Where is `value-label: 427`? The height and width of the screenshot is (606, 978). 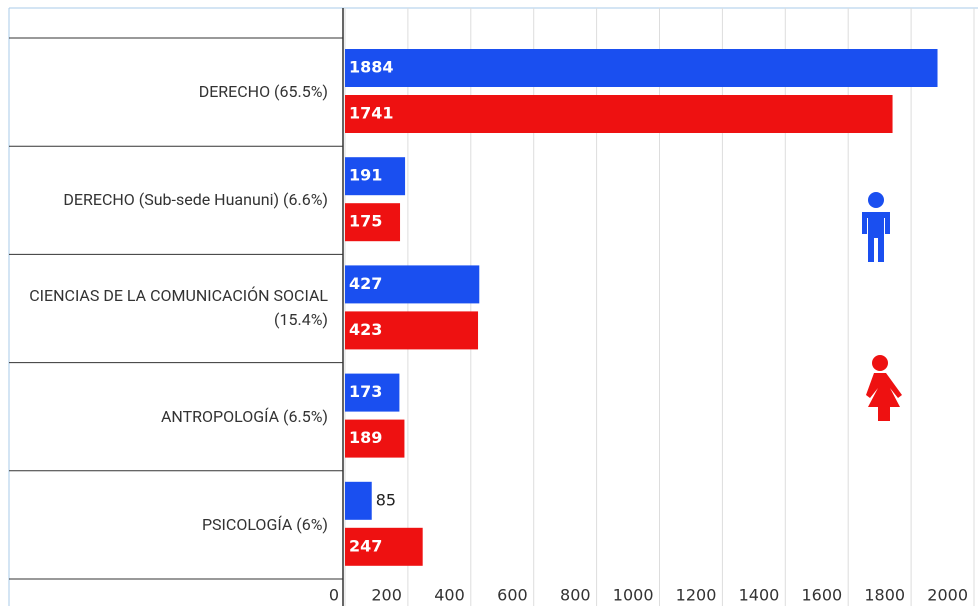
value-label: 427 is located at coordinates (365, 283).